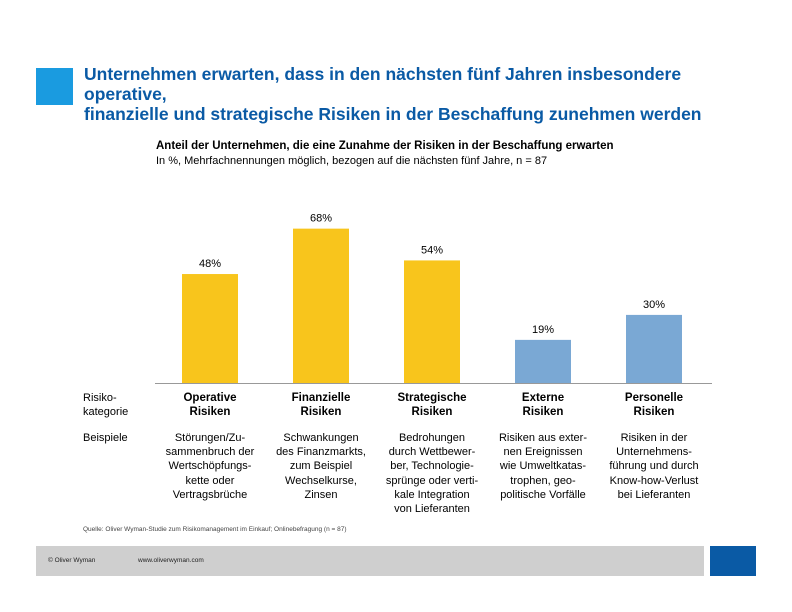 The height and width of the screenshot is (612, 792). What do you see at coordinates (321, 412) in the screenshot?
I see `category-label-1-line-1: Risiken` at bounding box center [321, 412].